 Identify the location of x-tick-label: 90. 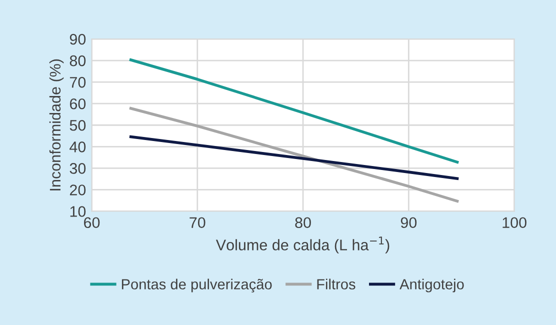
(408, 222).